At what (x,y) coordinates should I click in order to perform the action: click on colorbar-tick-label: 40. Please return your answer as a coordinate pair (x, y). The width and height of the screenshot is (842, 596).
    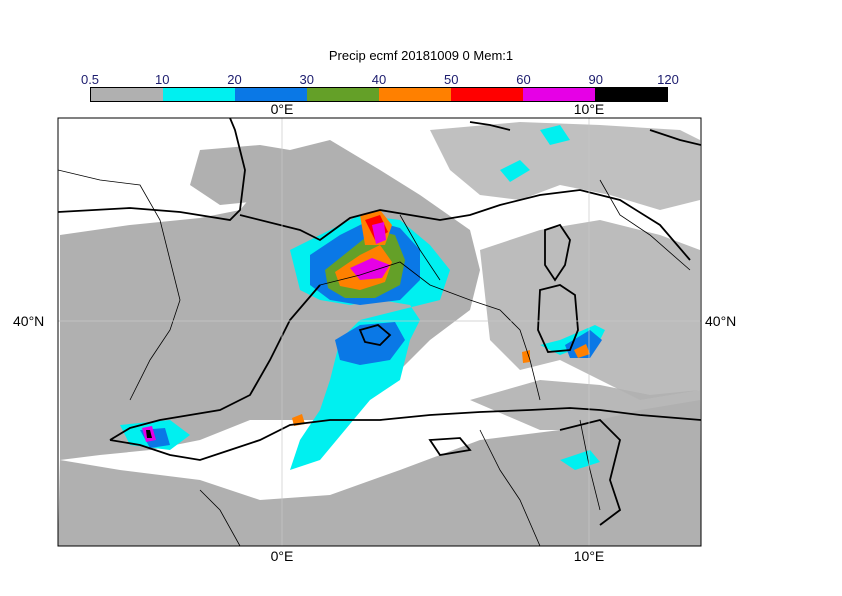
    Looking at the image, I should click on (379, 79).